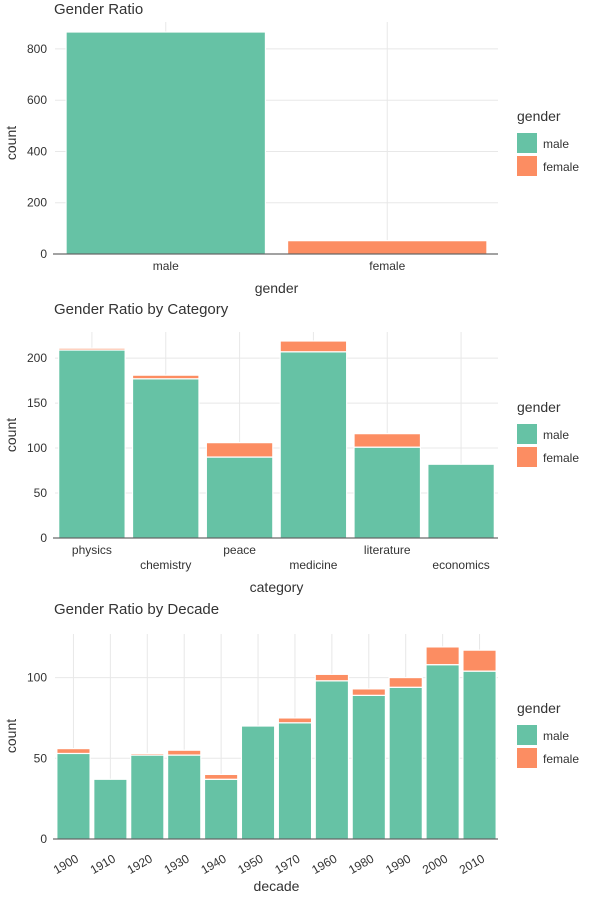  What do you see at coordinates (165, 458) in the screenshot?
I see `bar-male-chemistry` at bounding box center [165, 458].